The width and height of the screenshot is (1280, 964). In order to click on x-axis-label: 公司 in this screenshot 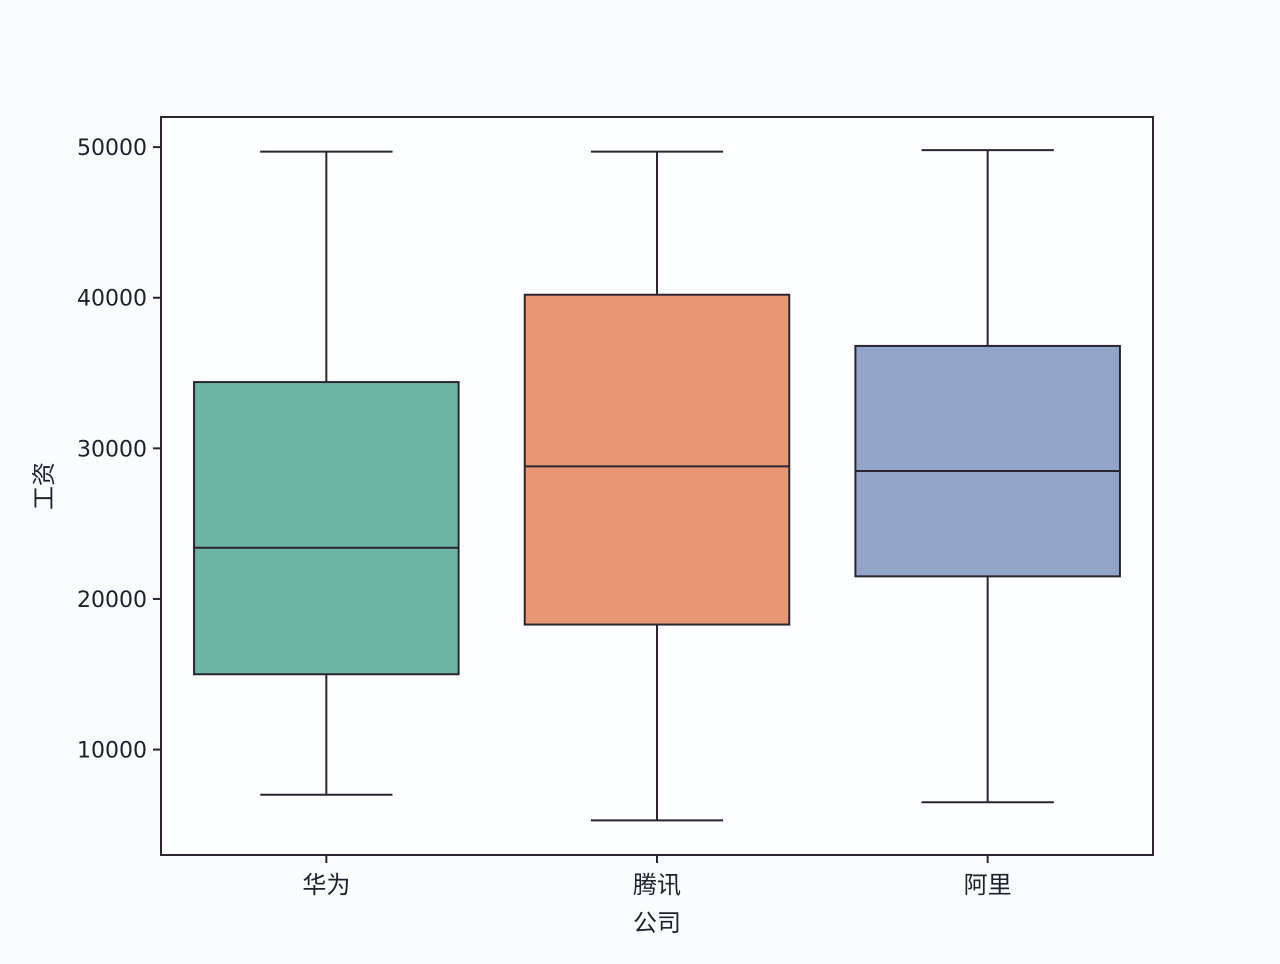, I will do `click(657, 923)`.